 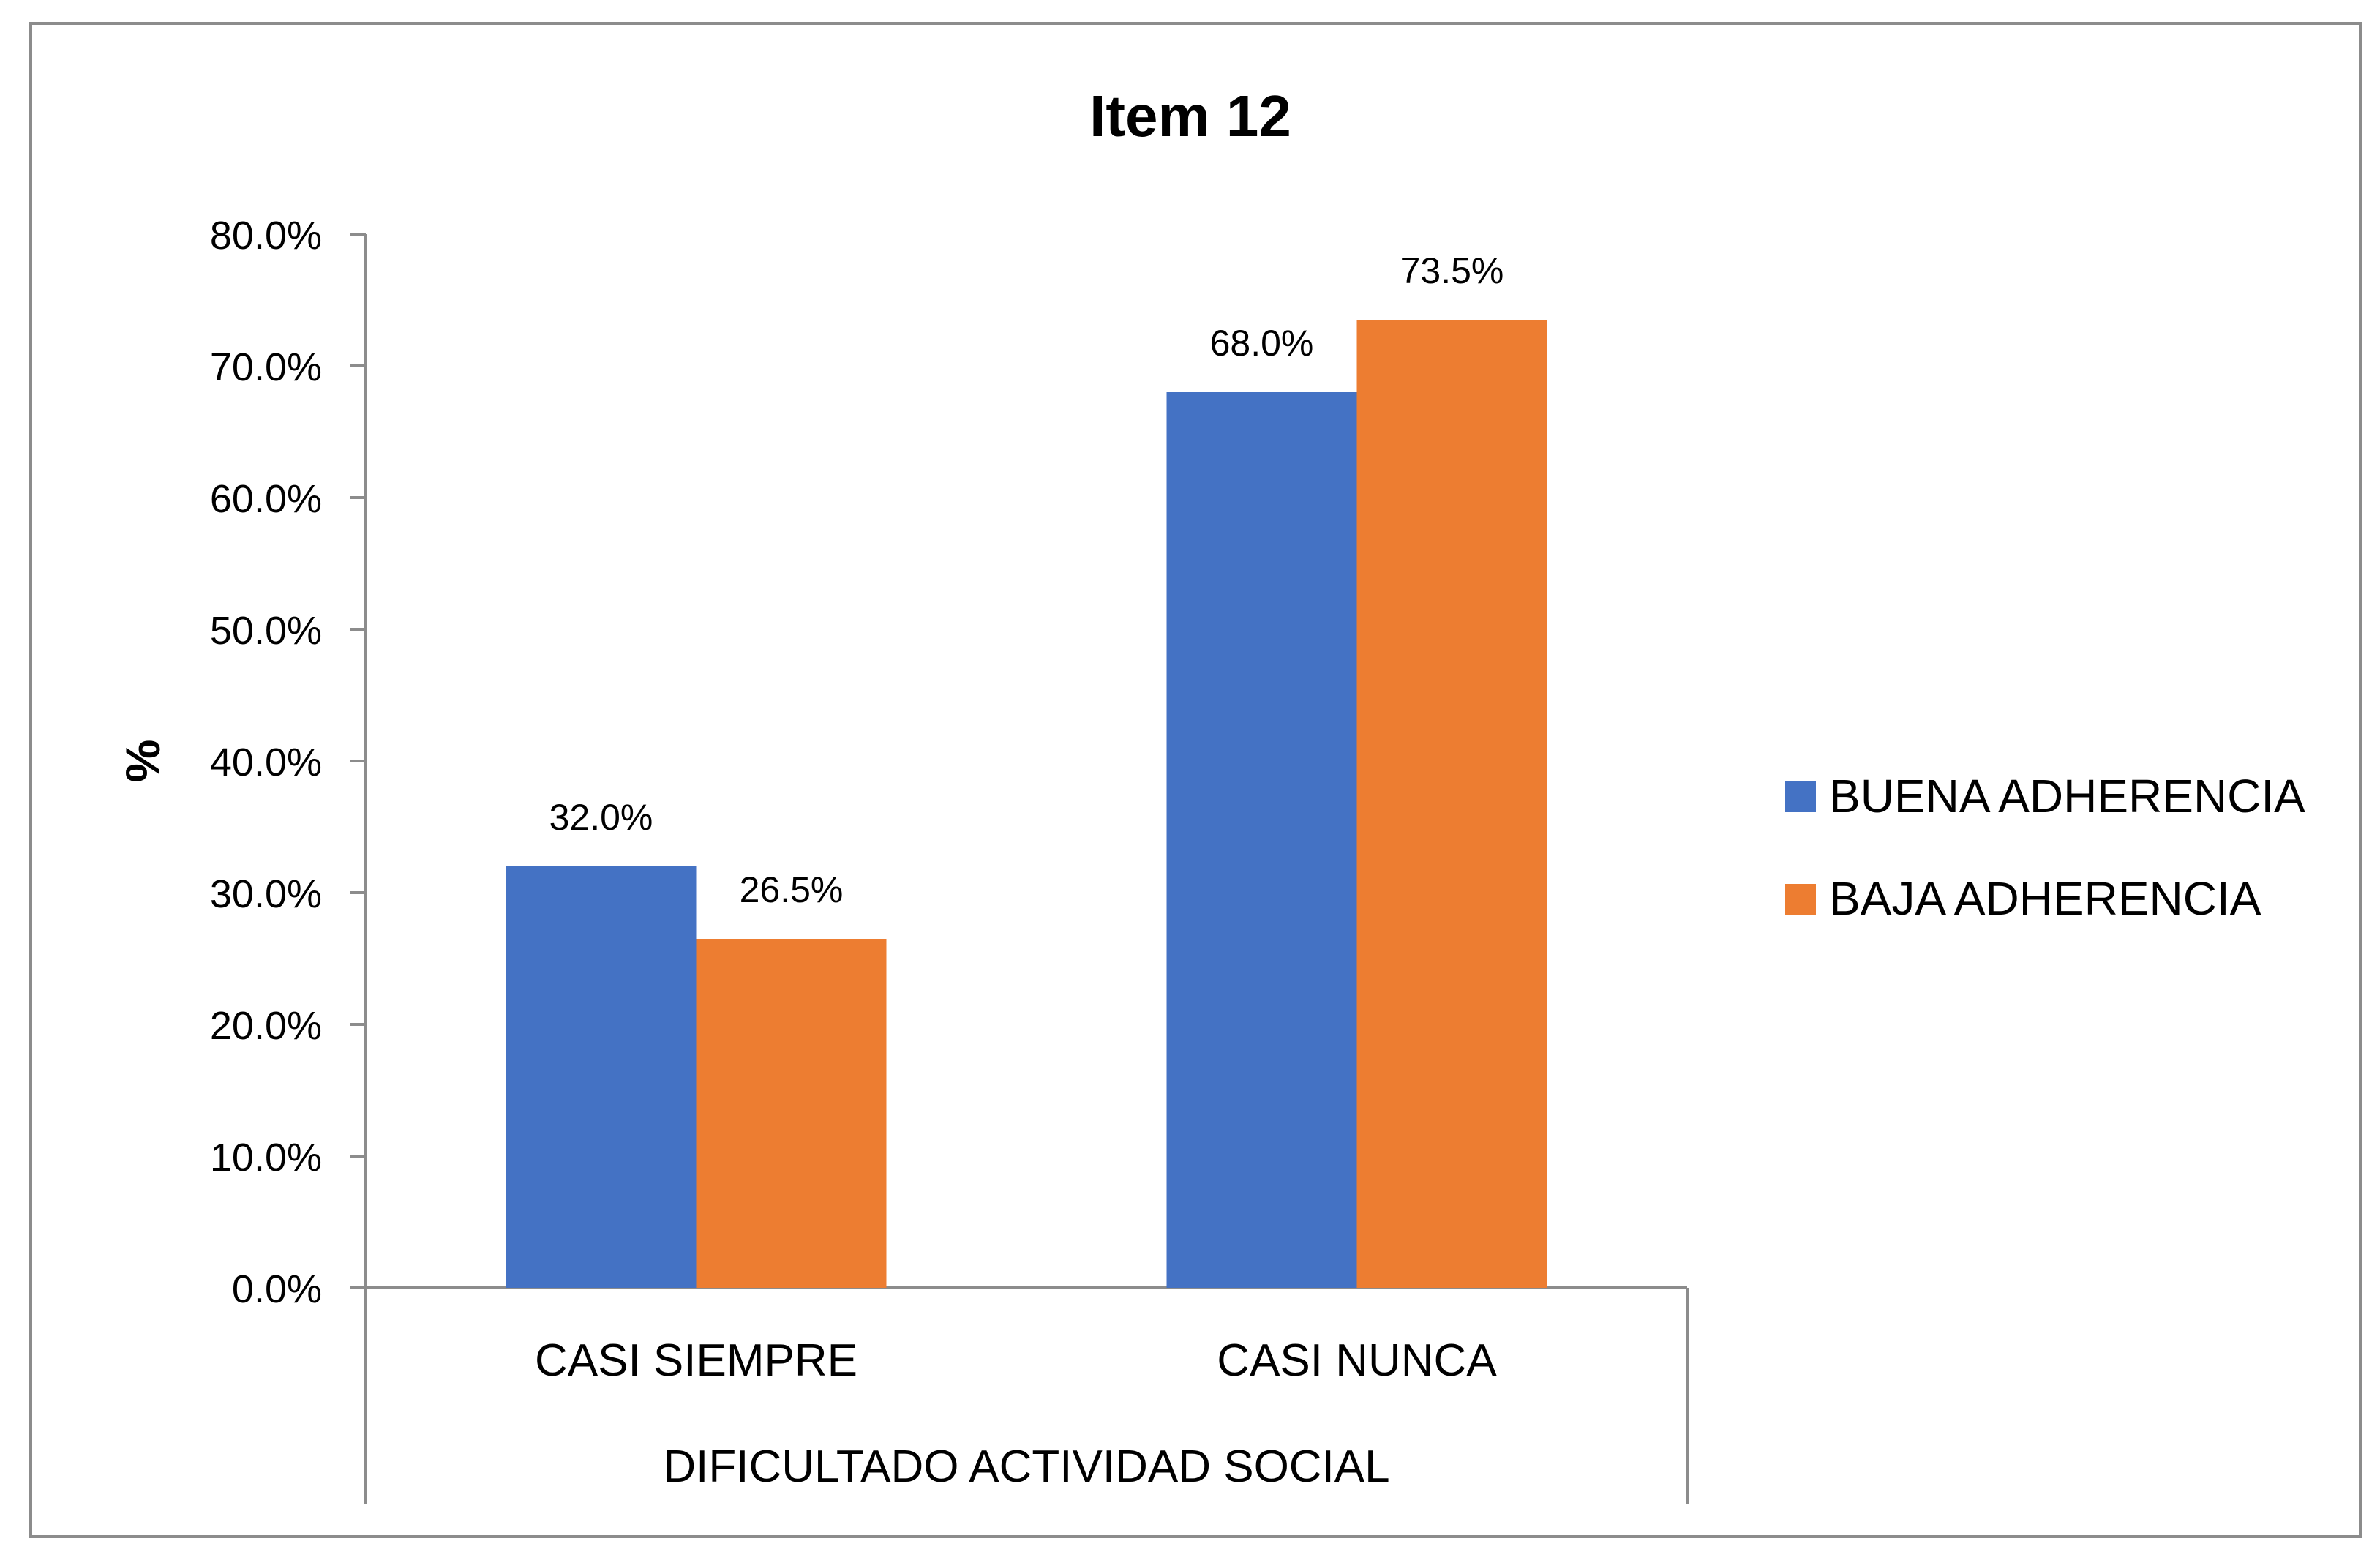 What do you see at coordinates (1262, 343) in the screenshot?
I see `data-label: 68.0%` at bounding box center [1262, 343].